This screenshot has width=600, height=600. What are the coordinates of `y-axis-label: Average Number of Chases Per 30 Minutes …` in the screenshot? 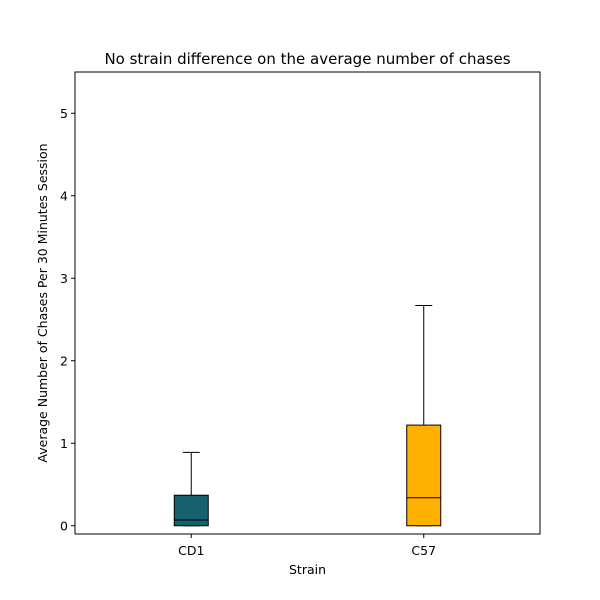 It's located at (42, 302).